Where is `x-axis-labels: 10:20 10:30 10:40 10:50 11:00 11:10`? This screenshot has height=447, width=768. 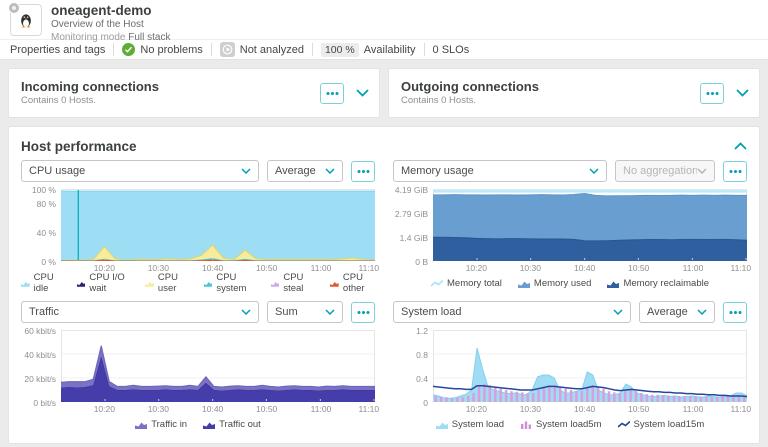 x-axis-labels: 10:20 10:30 10:40 10:50 11:00 11:10 is located at coordinates (592, 267).